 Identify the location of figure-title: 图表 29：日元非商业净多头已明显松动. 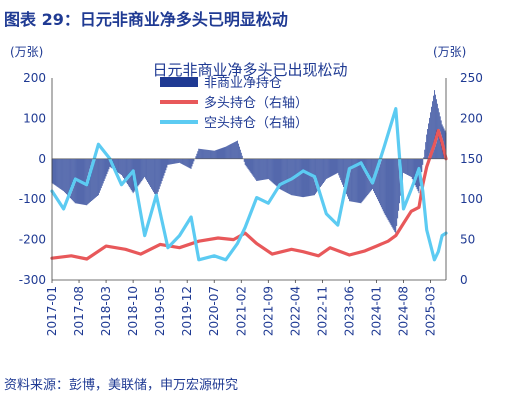
(146, 19).